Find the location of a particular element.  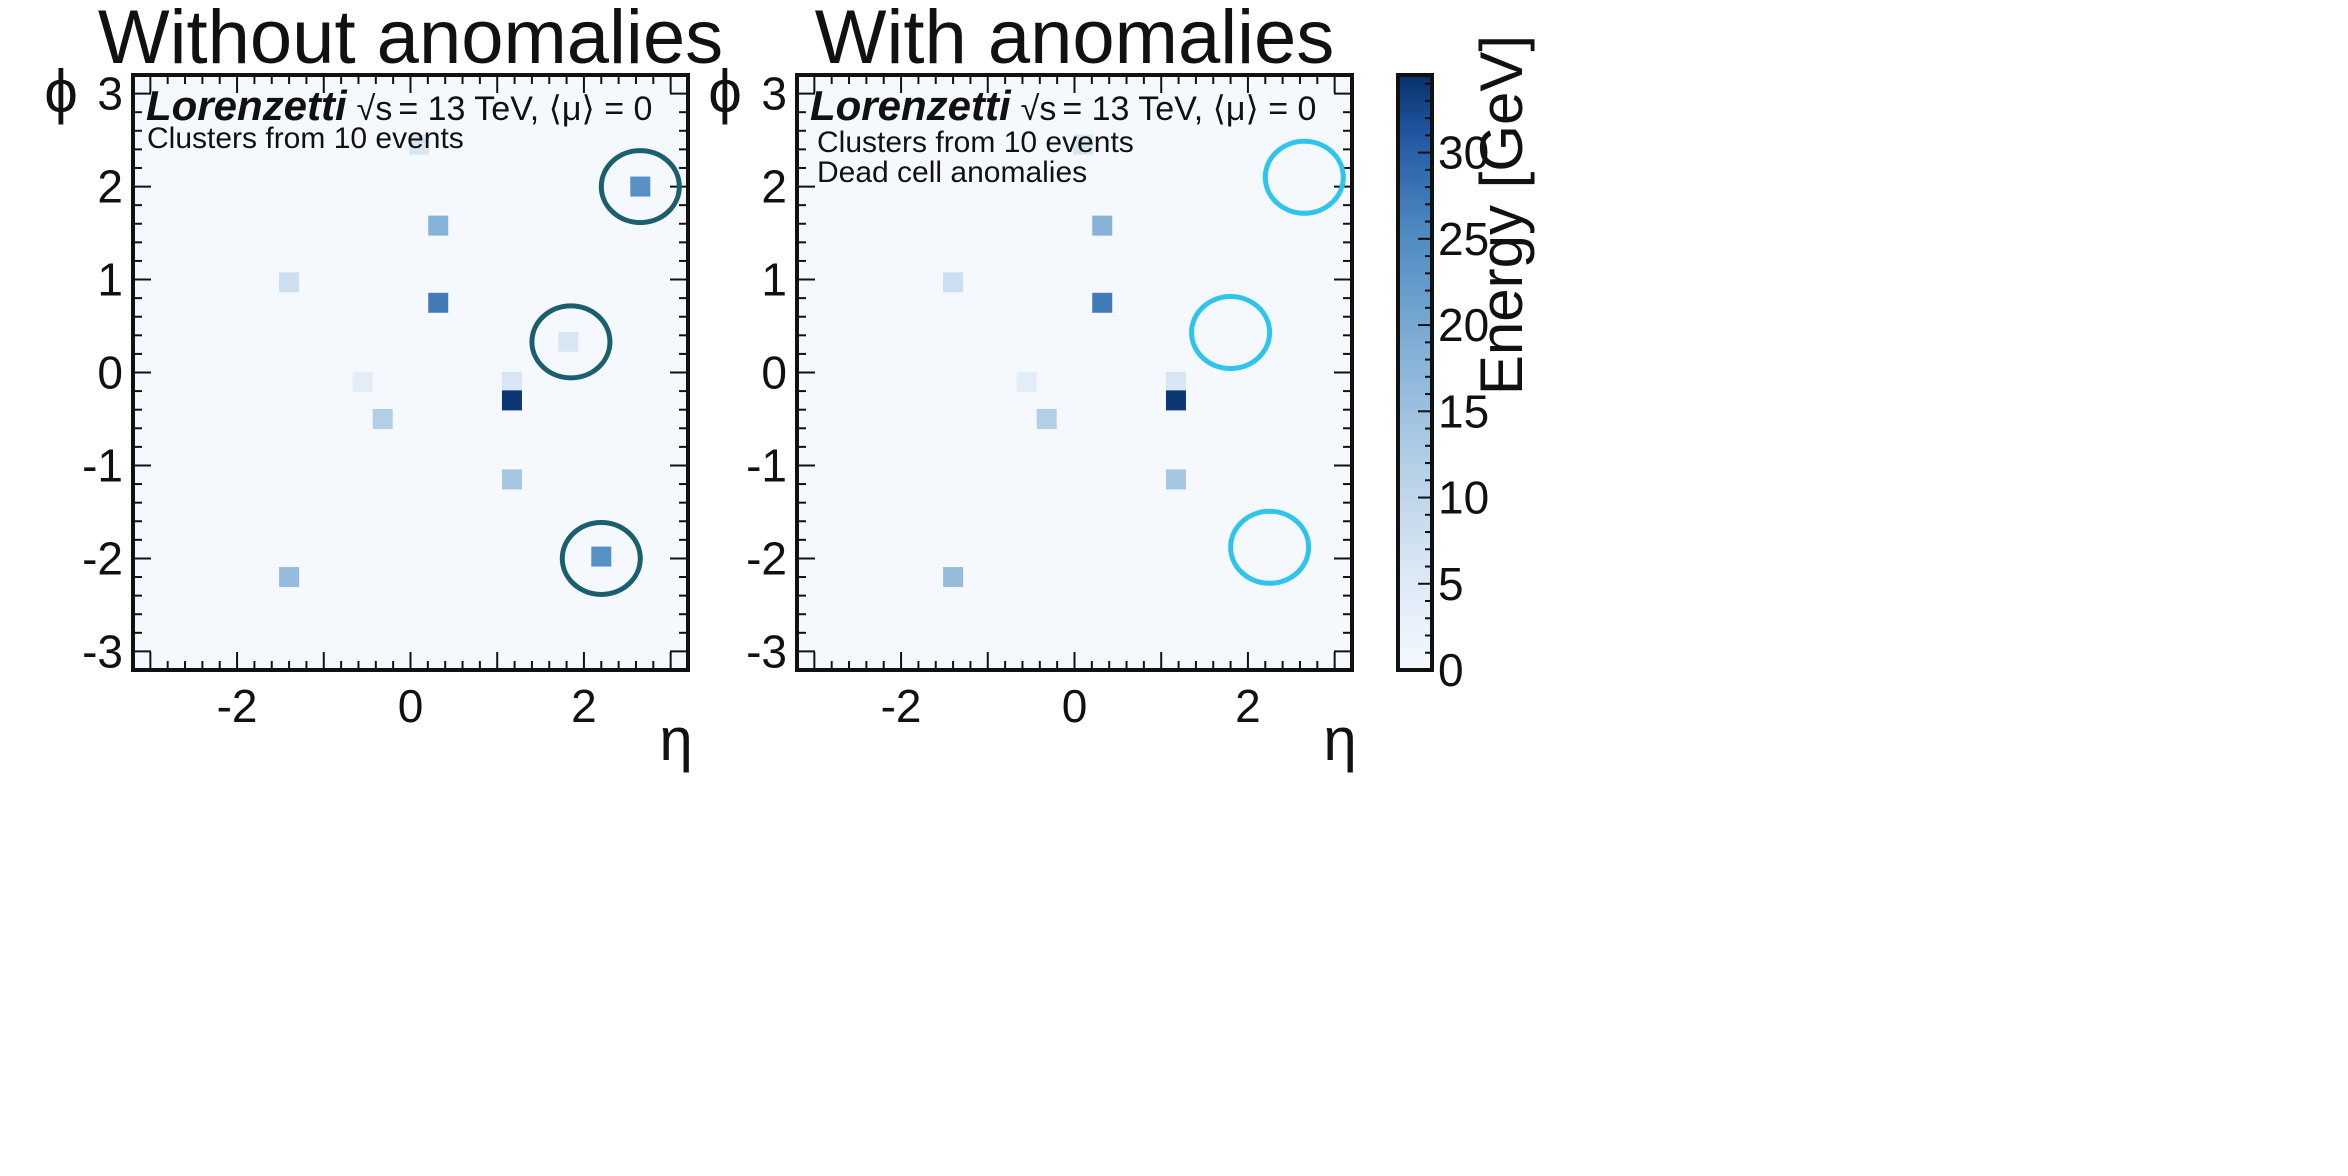

colorbar-tick-label: 10 is located at coordinates (1463, 498).